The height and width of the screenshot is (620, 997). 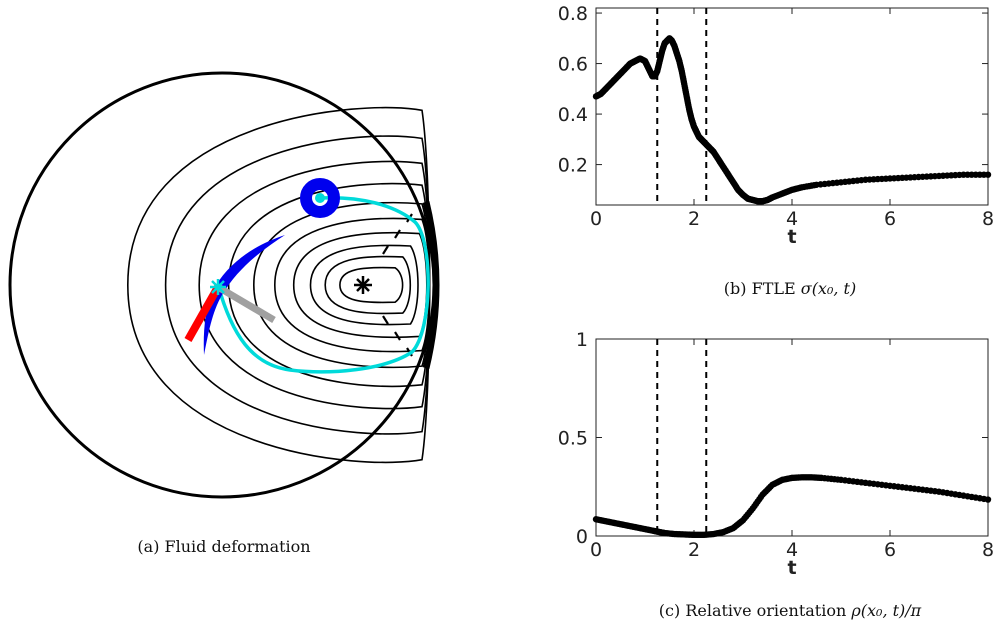 What do you see at coordinates (218, 287) in the screenshot?
I see `start-marker-icon` at bounding box center [218, 287].